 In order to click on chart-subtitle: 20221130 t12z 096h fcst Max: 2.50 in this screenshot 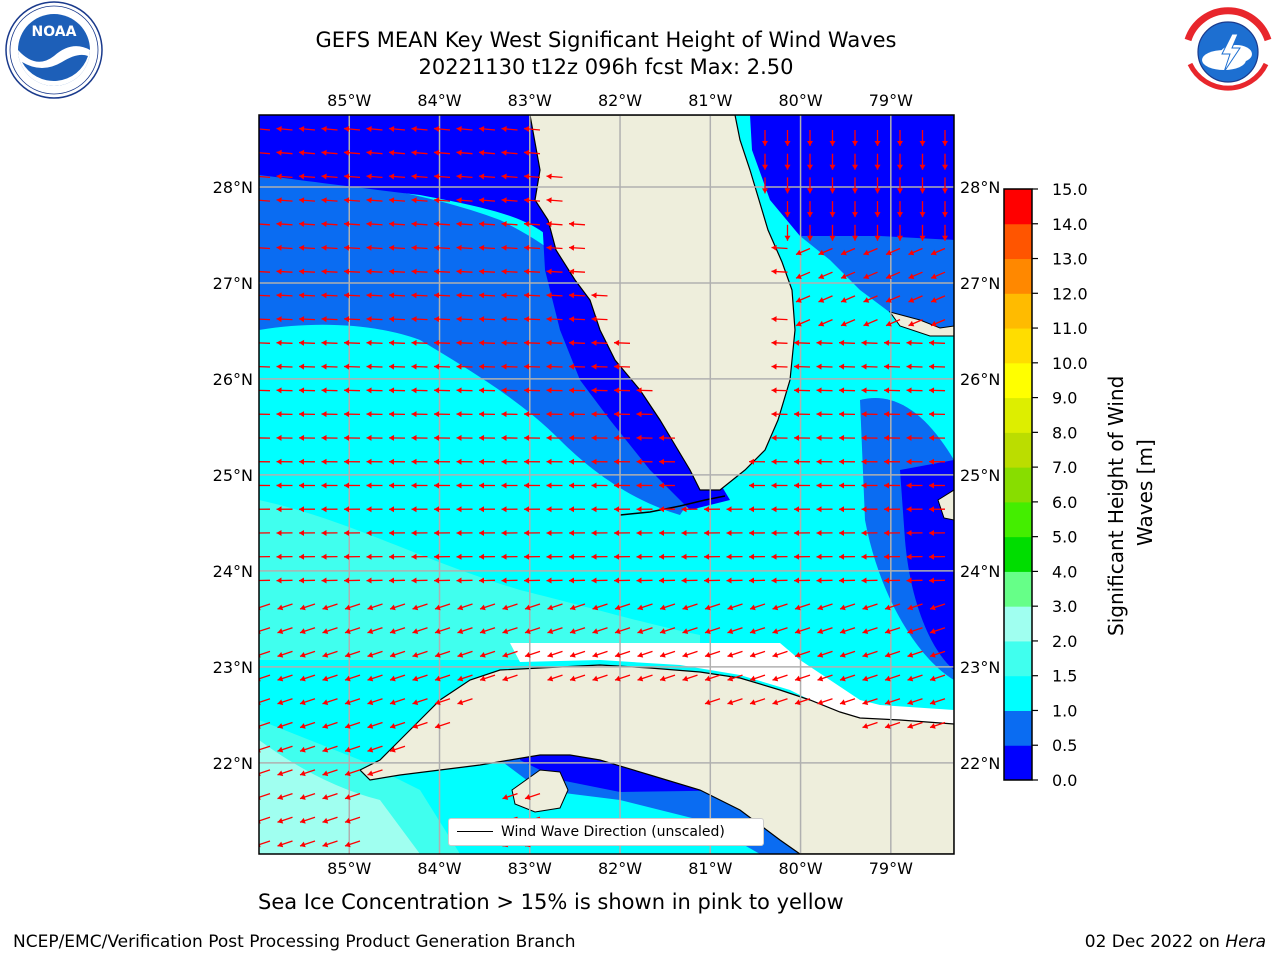, I will do `click(606, 67)`.